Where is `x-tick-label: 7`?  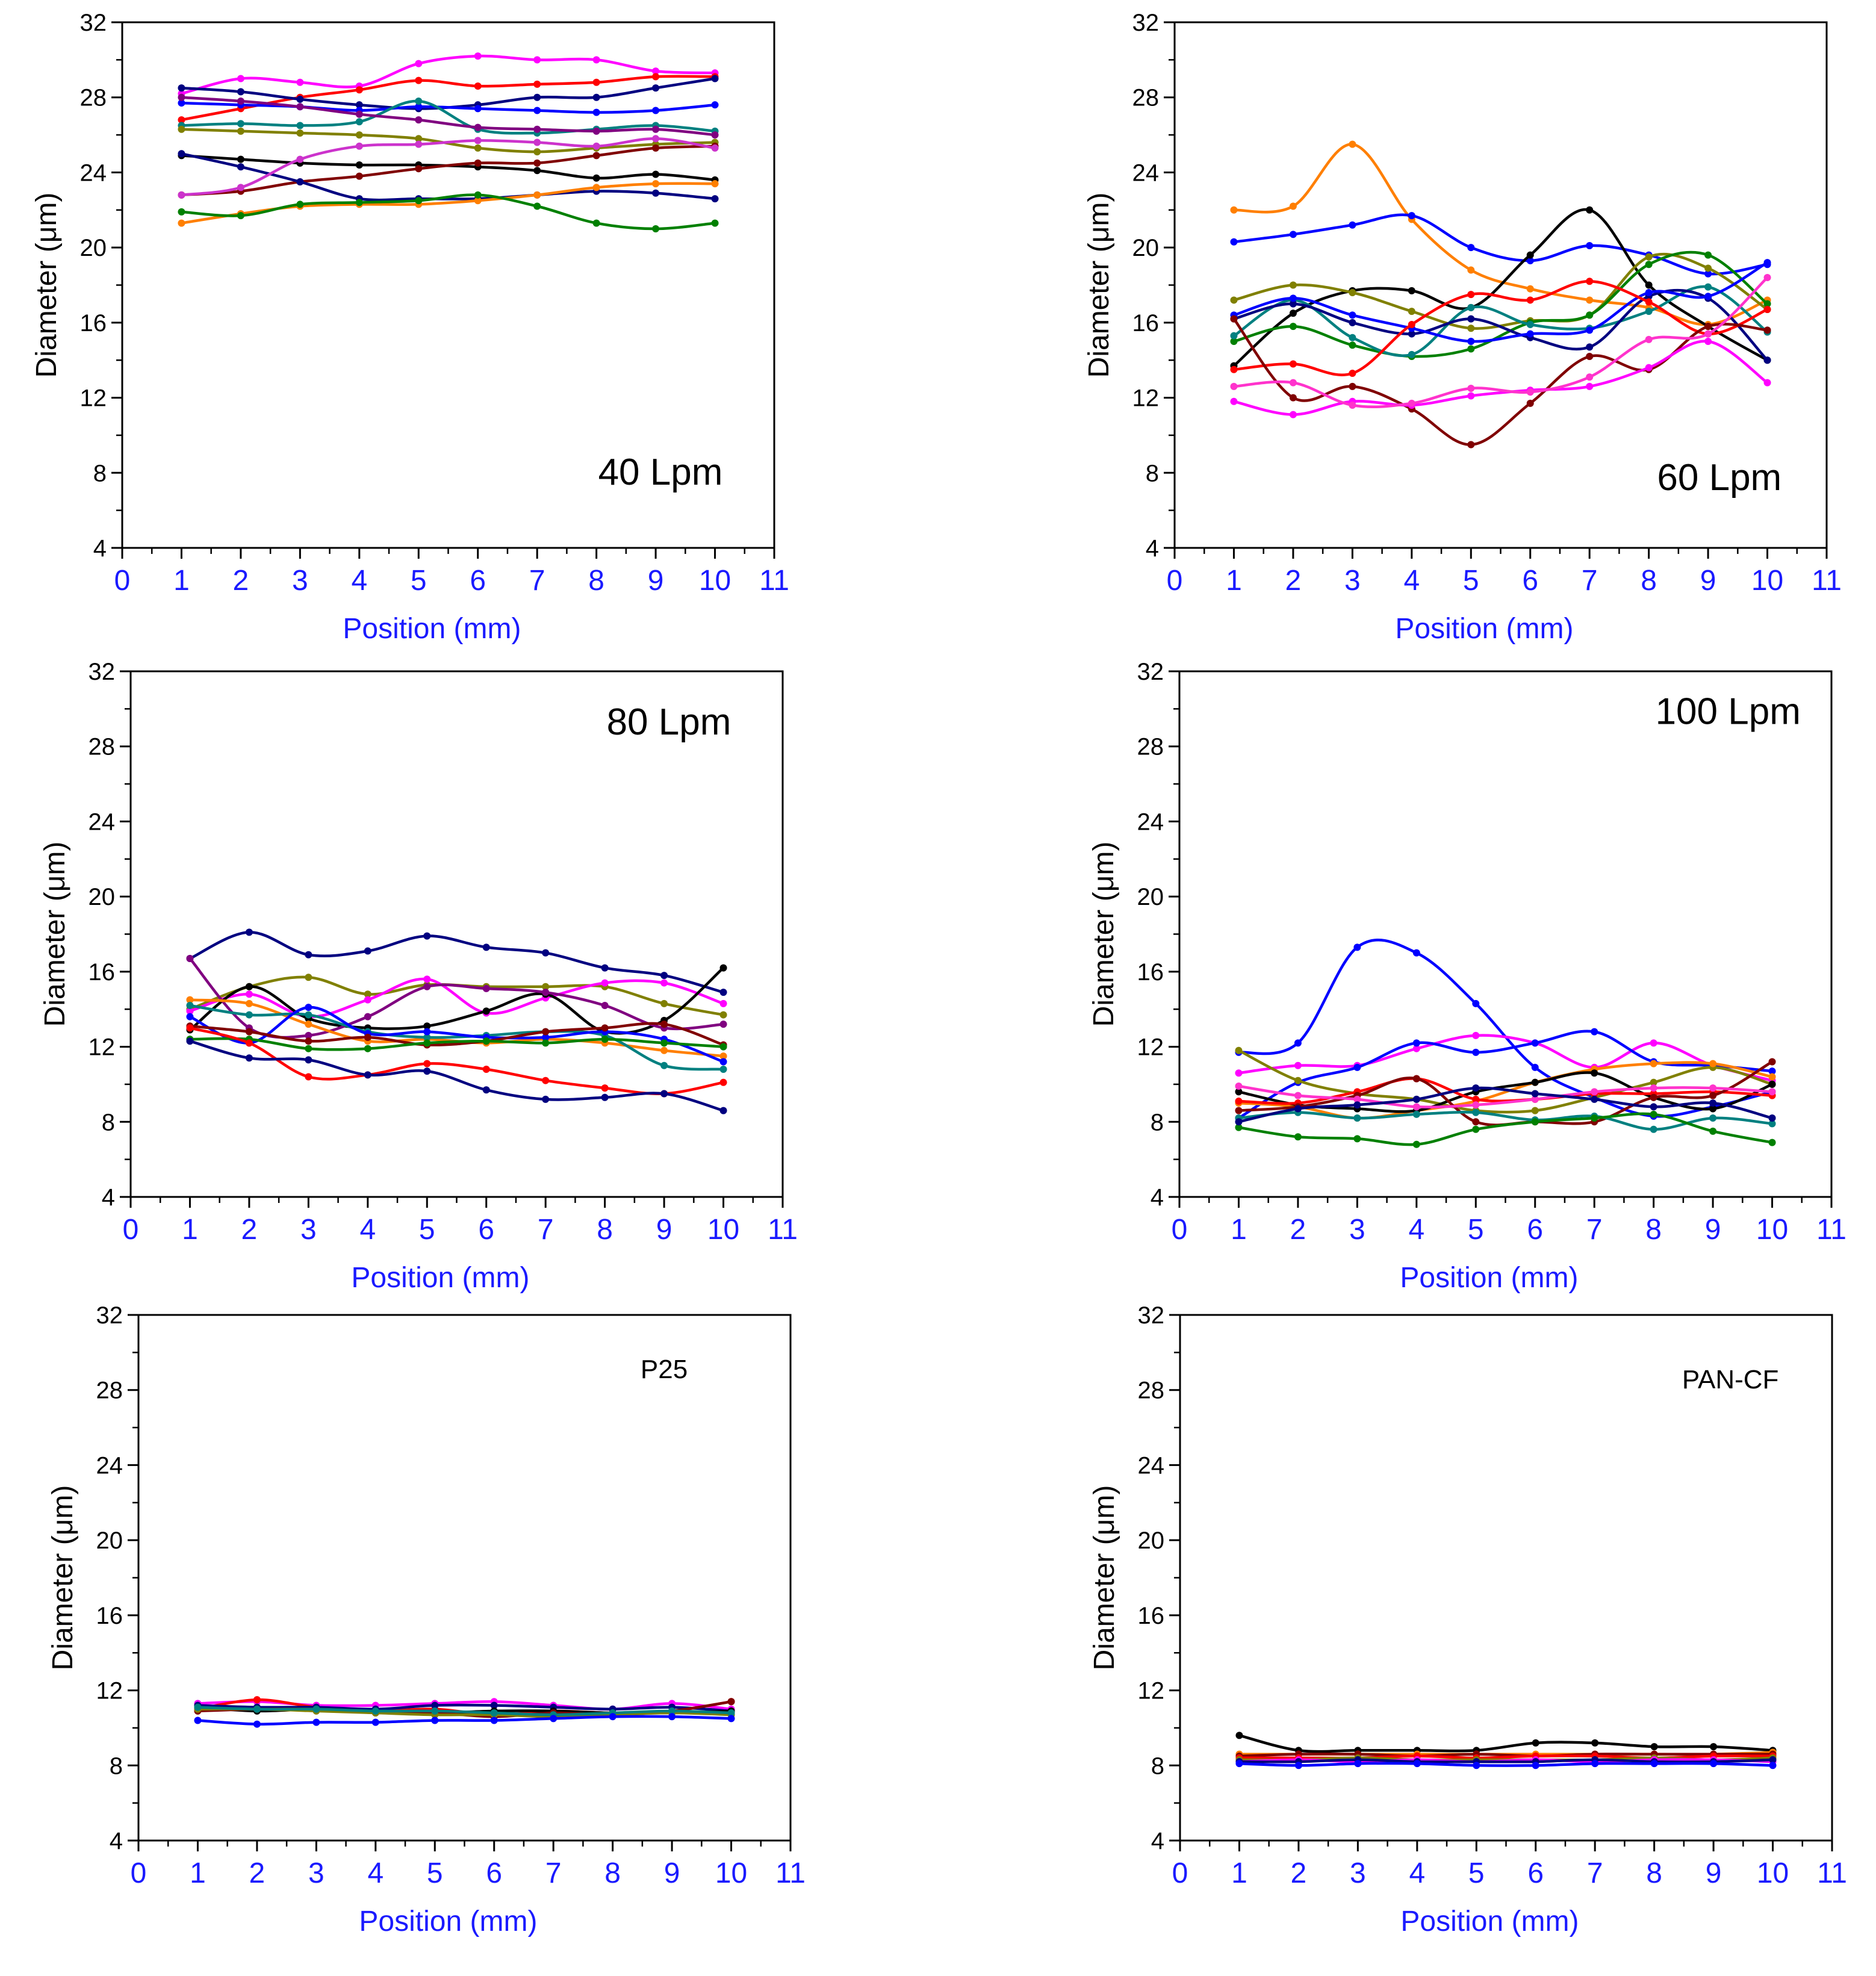
x-tick-label: 7 is located at coordinates (1590, 581).